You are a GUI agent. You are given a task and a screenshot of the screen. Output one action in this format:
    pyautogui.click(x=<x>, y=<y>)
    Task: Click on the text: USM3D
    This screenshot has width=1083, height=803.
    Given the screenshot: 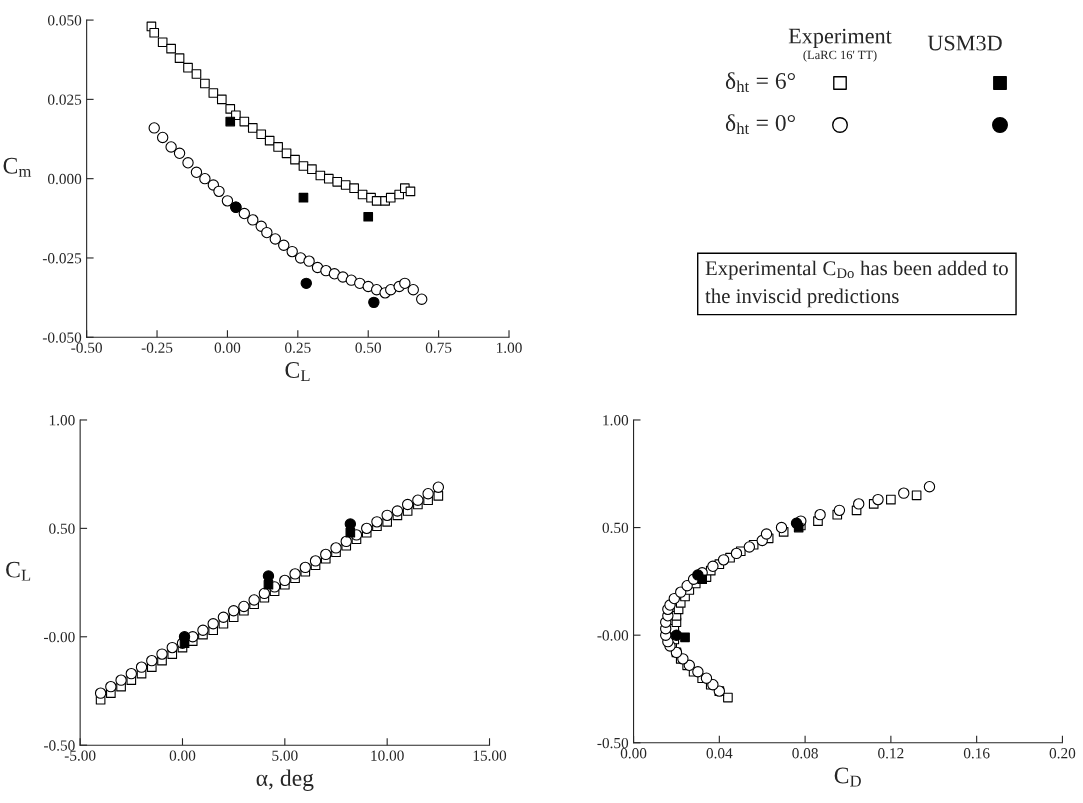 What is the action you would take?
    pyautogui.click(x=964, y=43)
    